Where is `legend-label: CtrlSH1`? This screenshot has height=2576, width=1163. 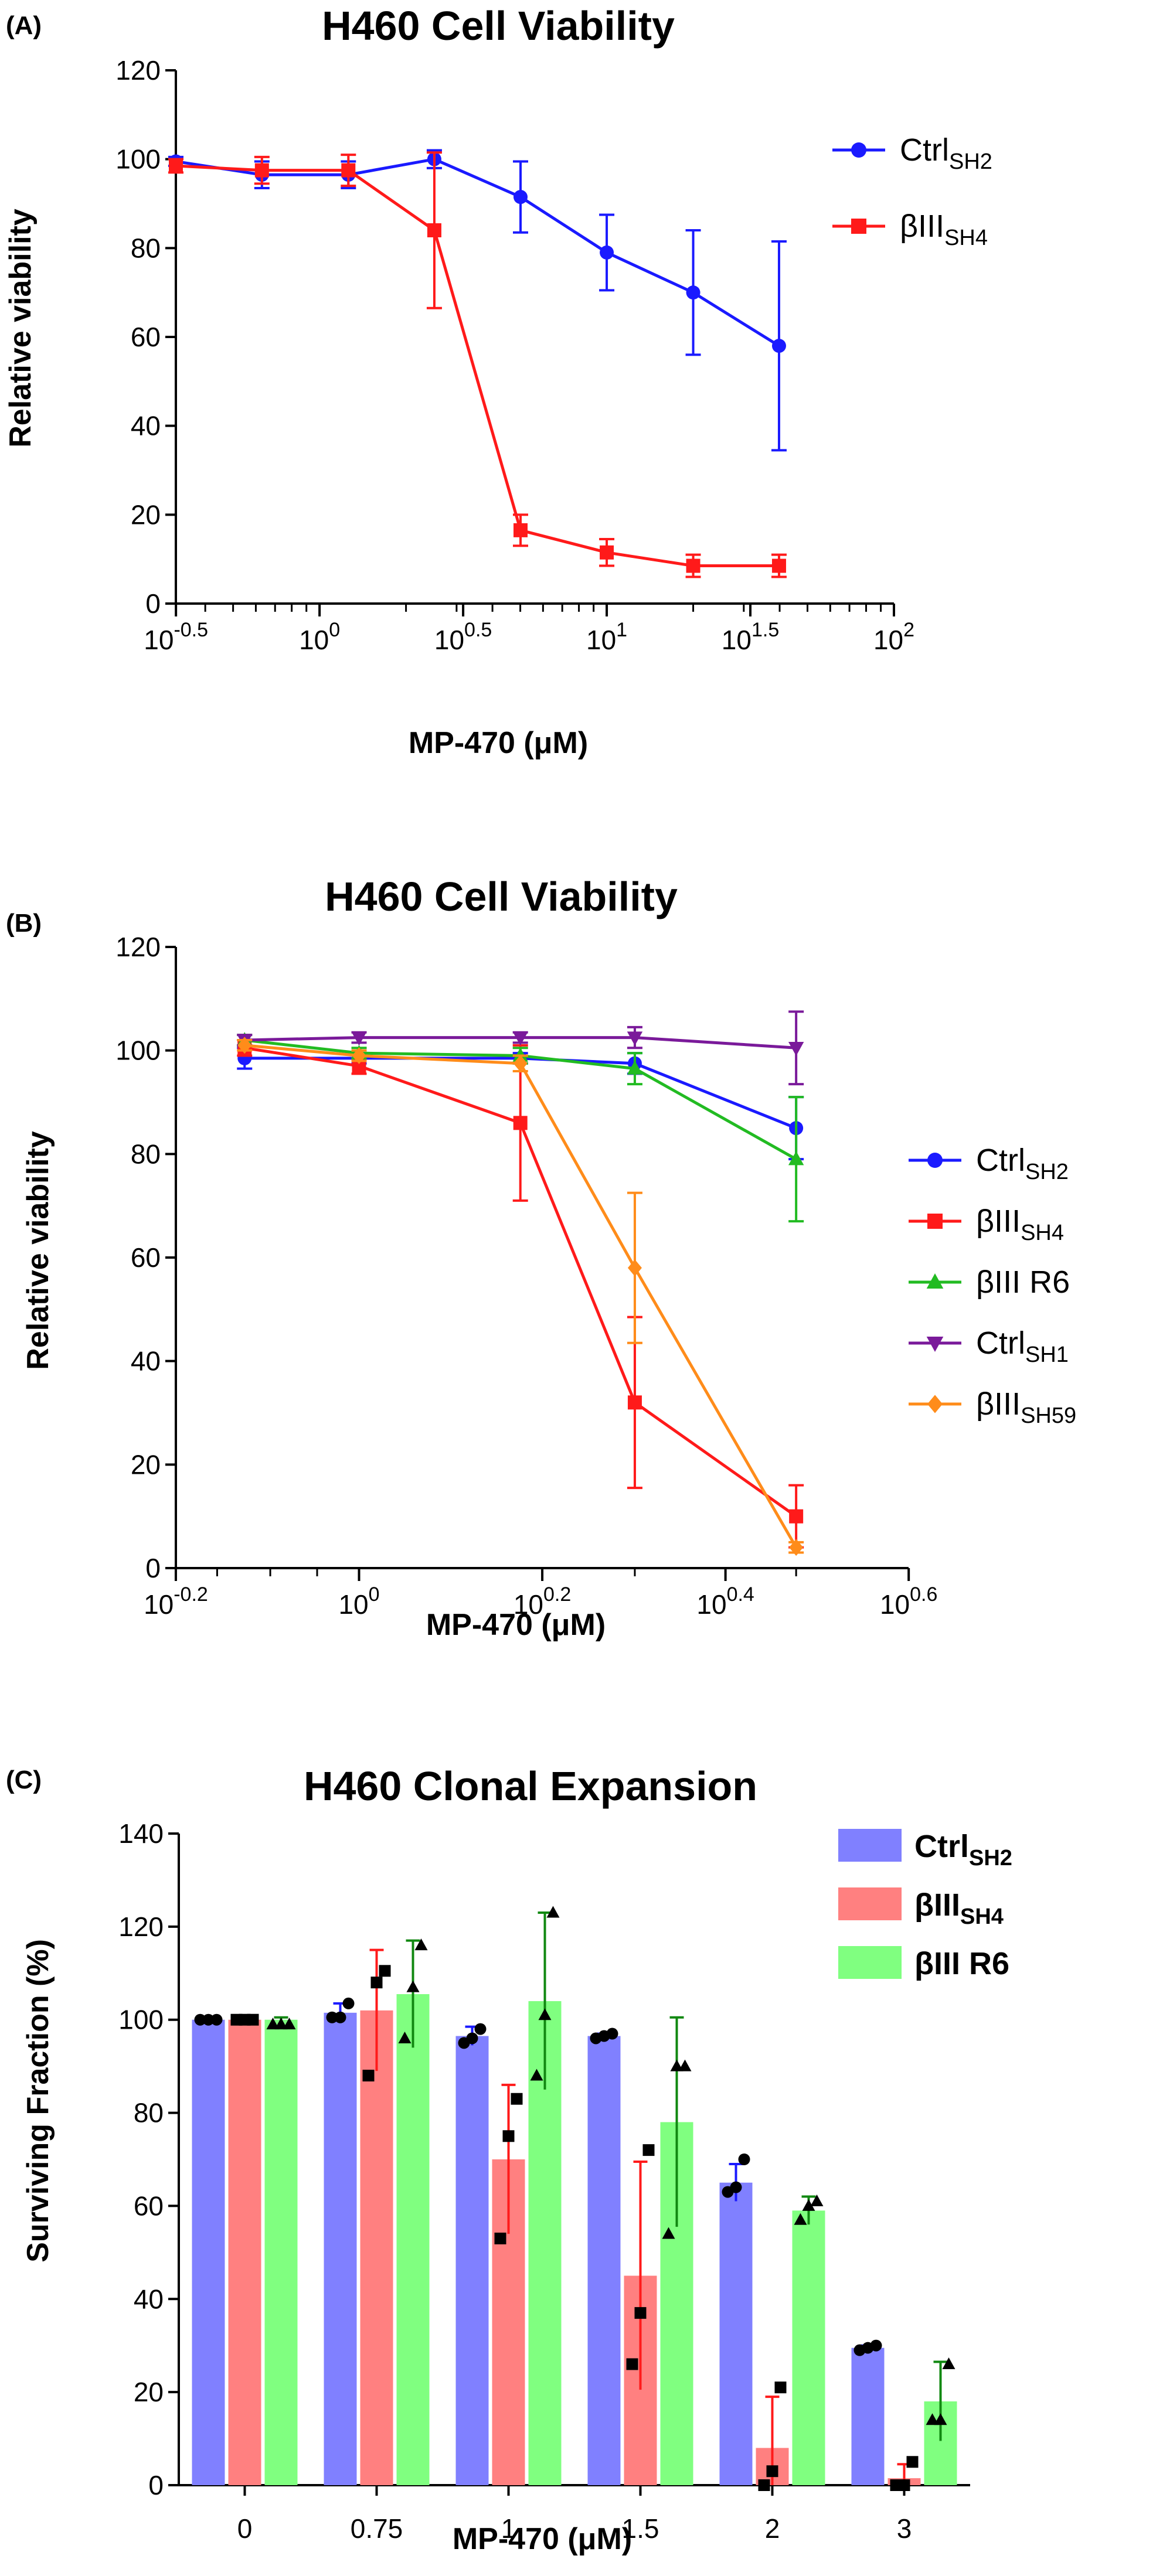
legend-label: CtrlSH1 is located at coordinates (1022, 1346).